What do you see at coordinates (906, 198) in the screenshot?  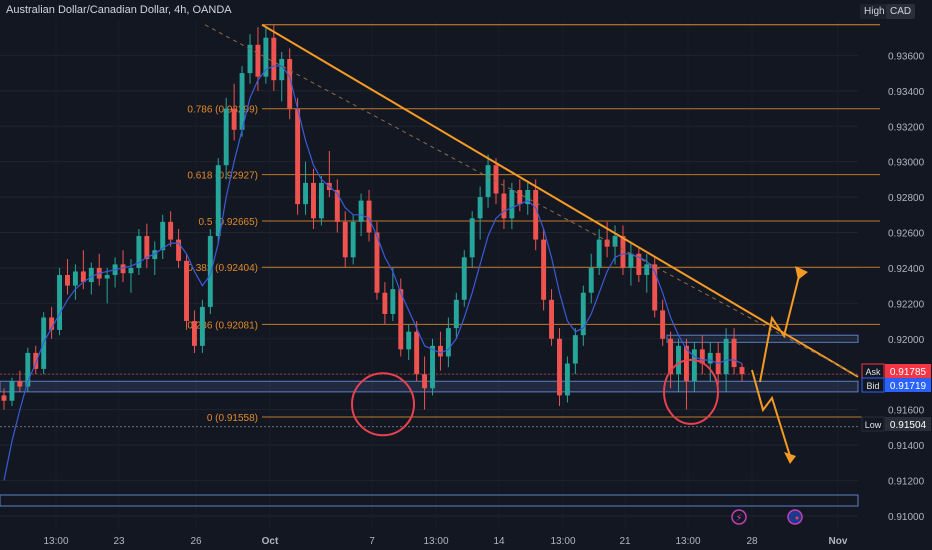 I see `price-tick-label: 0.92800` at bounding box center [906, 198].